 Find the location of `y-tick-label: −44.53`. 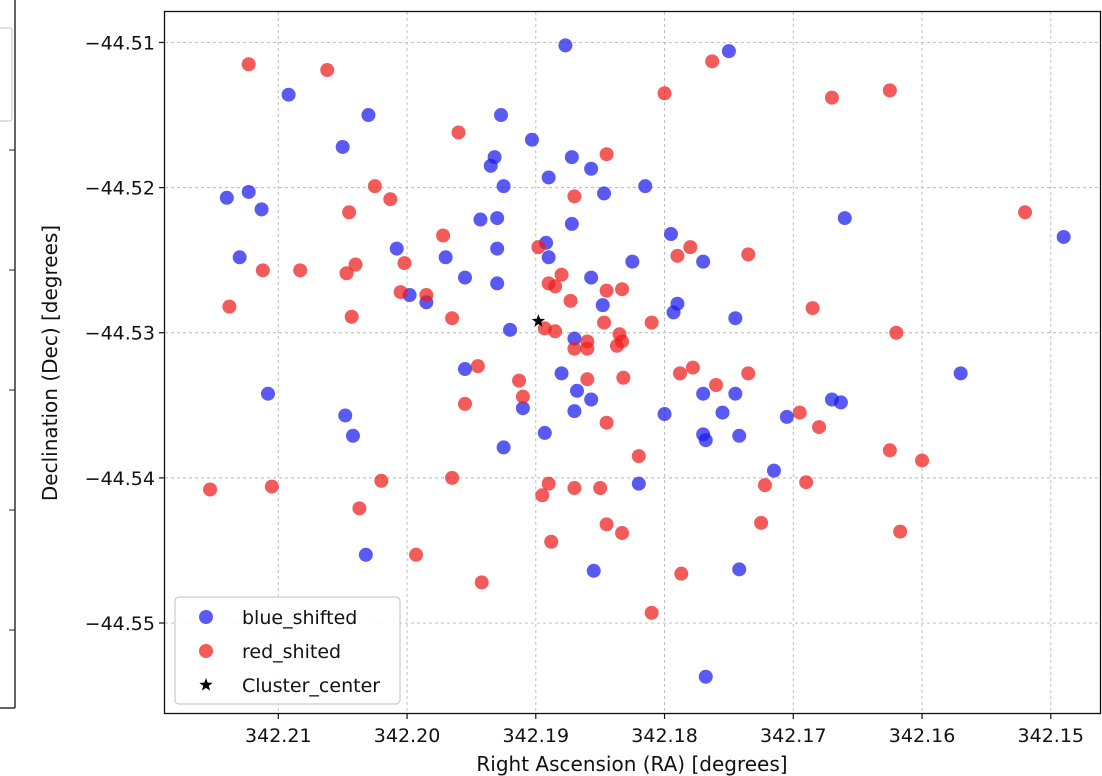

y-tick-label: −44.53 is located at coordinates (120, 334).